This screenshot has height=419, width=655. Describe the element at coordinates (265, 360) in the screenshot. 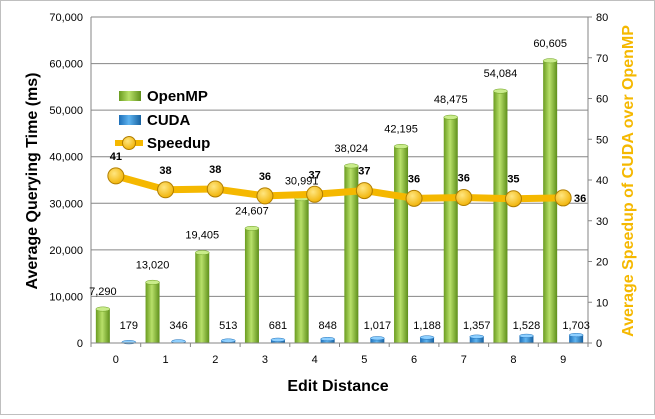

I see `x-tick-label: 3` at that location.